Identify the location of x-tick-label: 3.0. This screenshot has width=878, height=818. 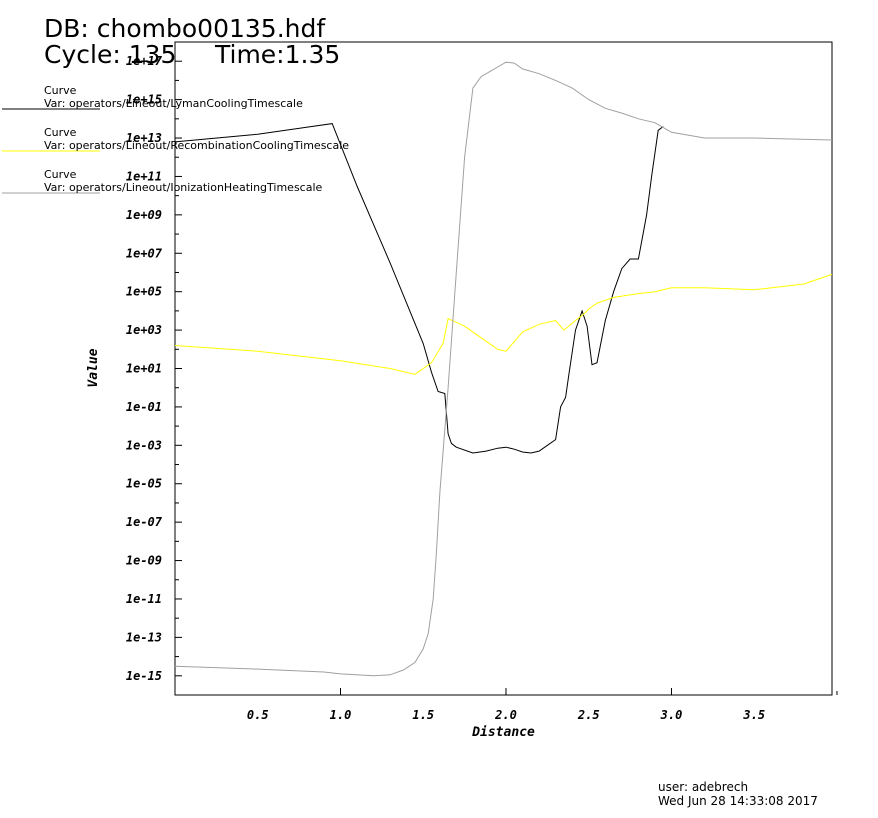
(671, 715).